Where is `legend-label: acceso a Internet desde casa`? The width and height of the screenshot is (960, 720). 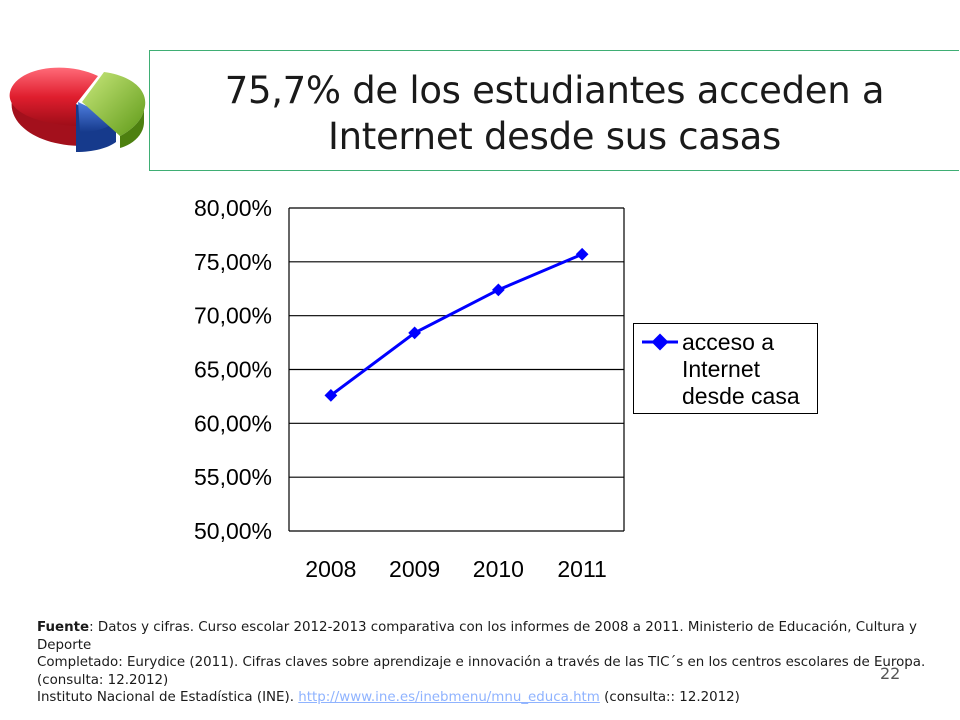 legend-label: acceso a Internet desde casa is located at coordinates (741, 369).